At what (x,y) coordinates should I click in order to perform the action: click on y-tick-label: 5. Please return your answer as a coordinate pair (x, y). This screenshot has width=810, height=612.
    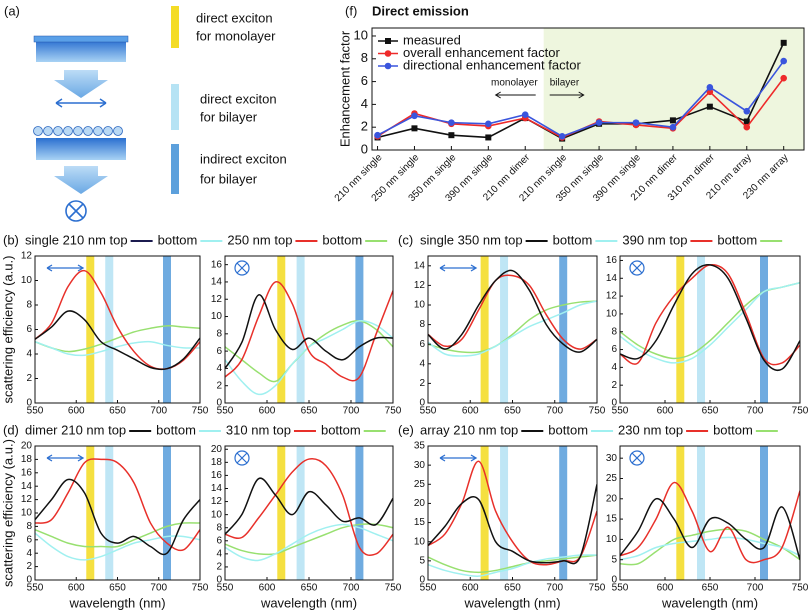
    Looking at the image, I should click on (614, 559).